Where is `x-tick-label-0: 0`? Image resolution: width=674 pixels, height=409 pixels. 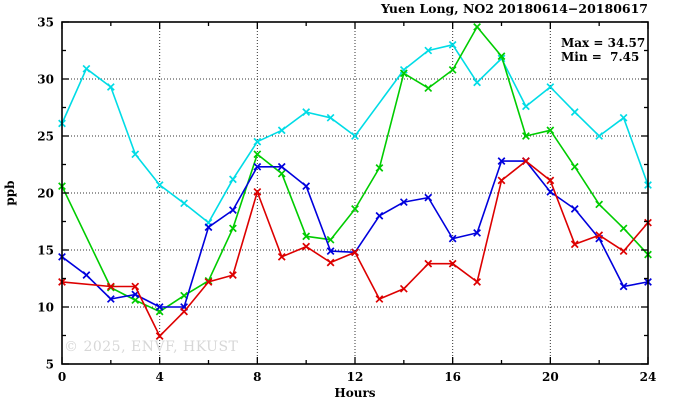
x-tick-label-0: 0 is located at coordinates (62, 377).